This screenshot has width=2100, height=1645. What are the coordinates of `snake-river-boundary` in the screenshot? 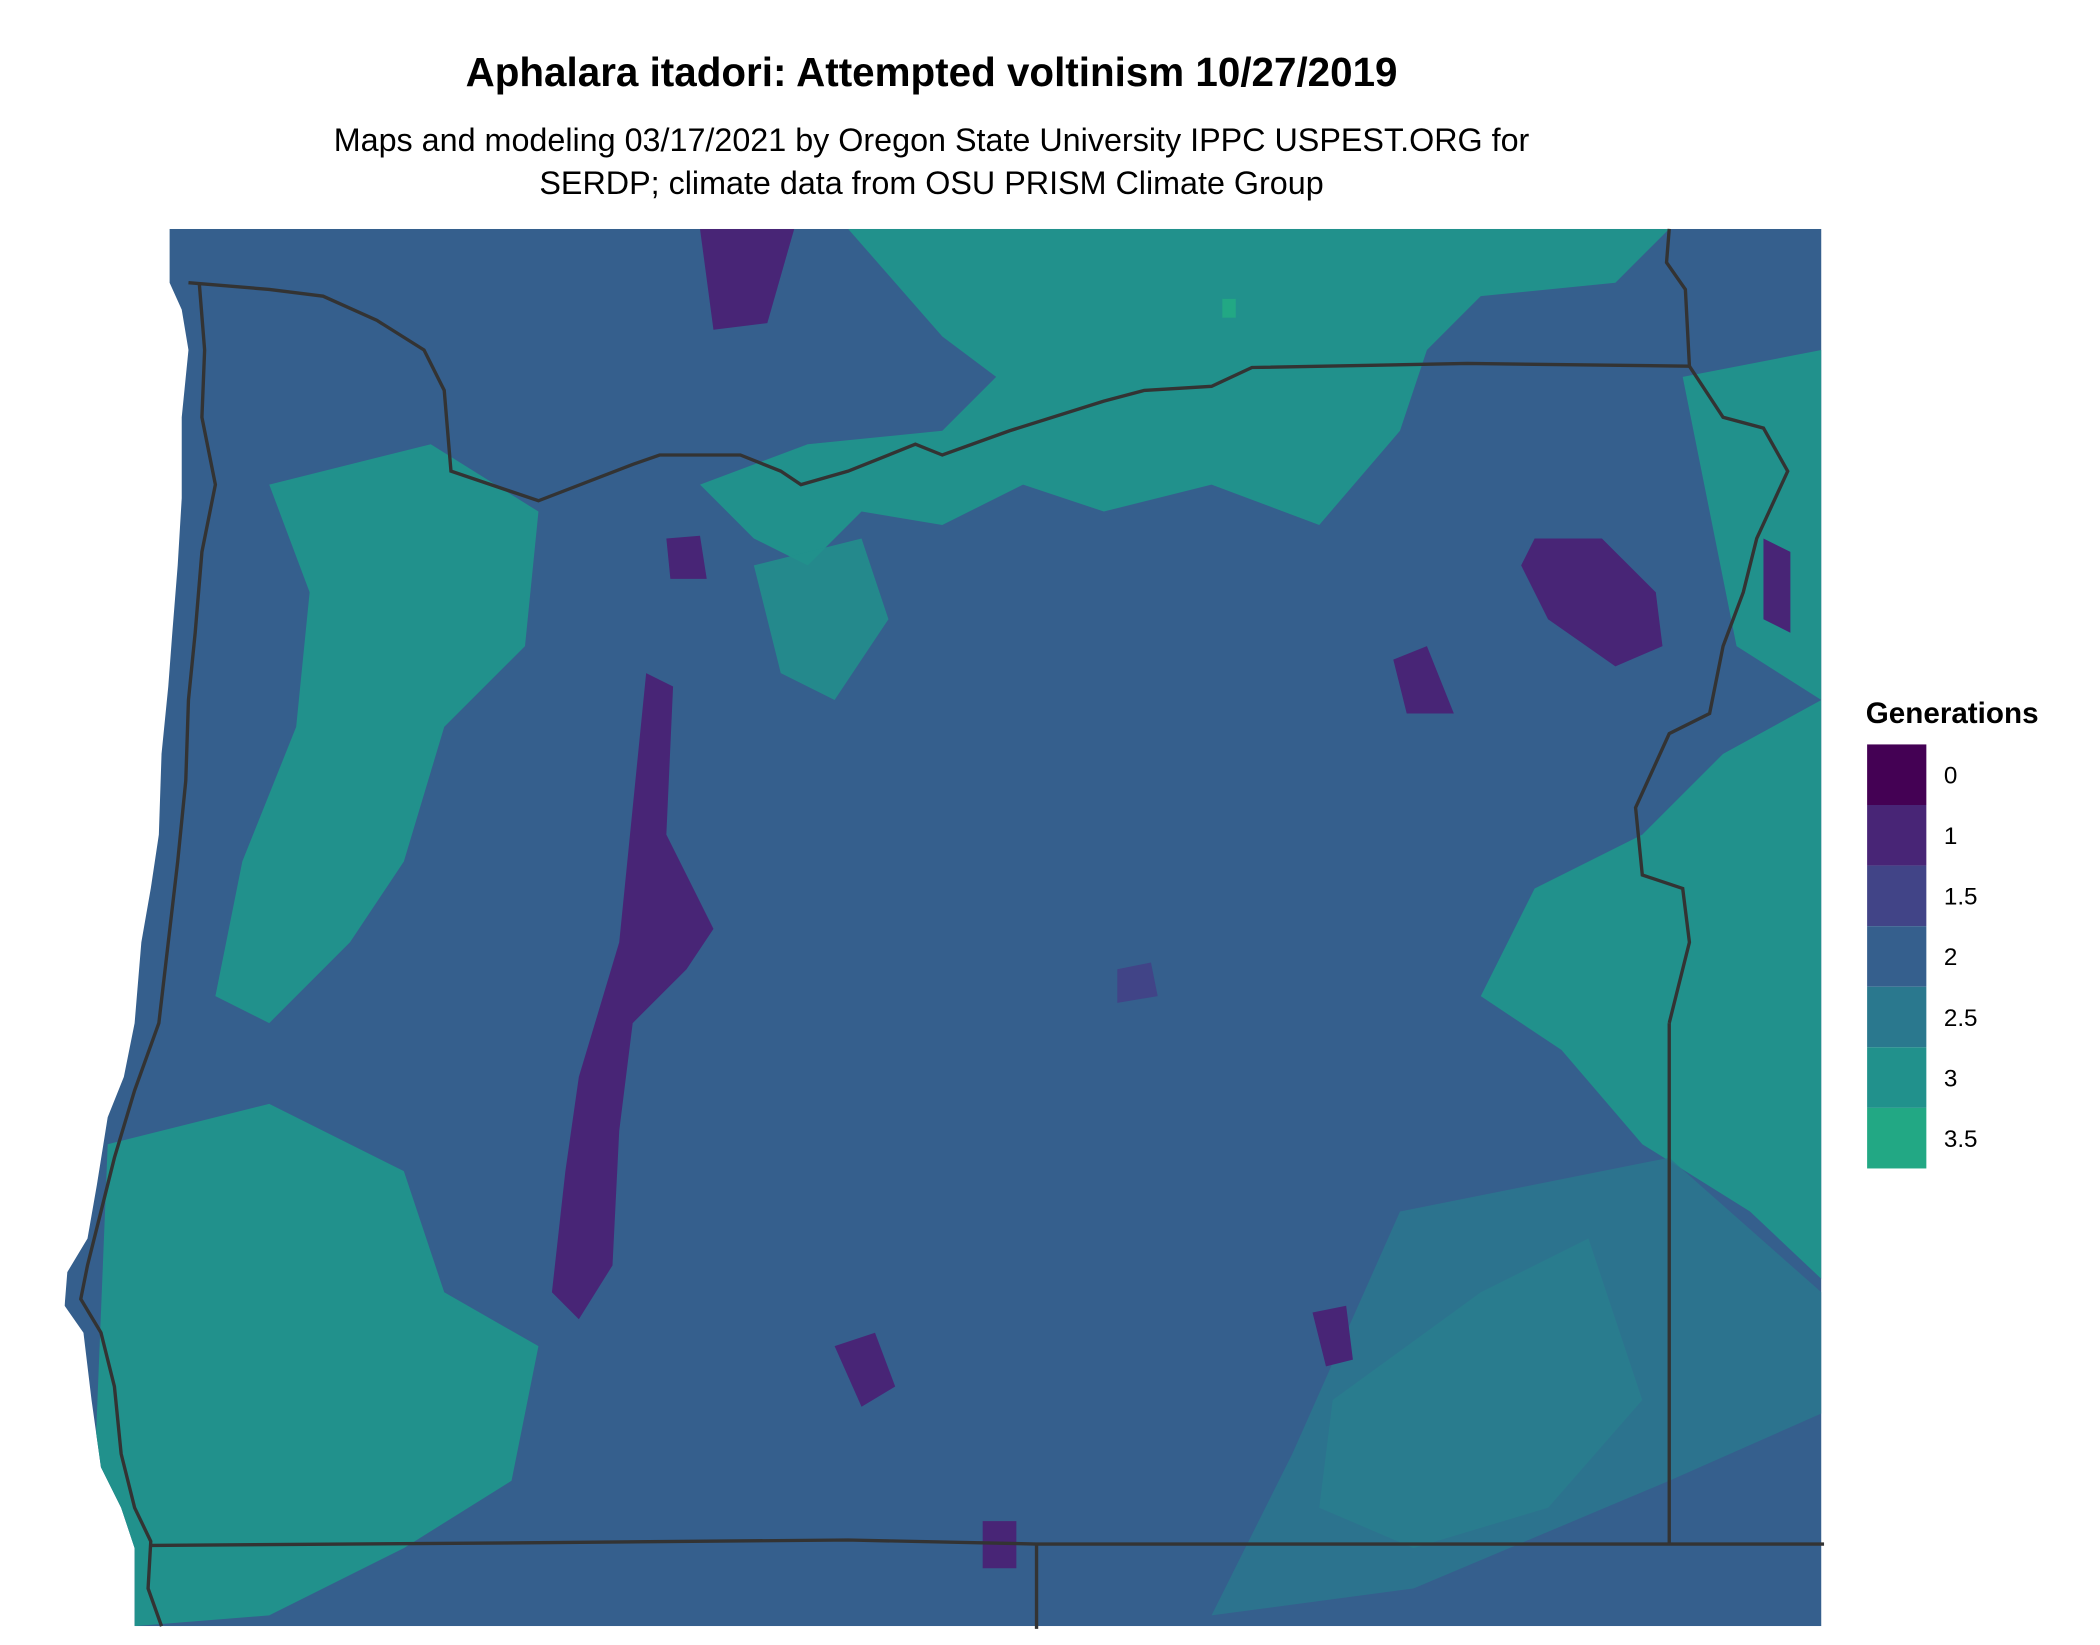 It's located at (1711, 694).